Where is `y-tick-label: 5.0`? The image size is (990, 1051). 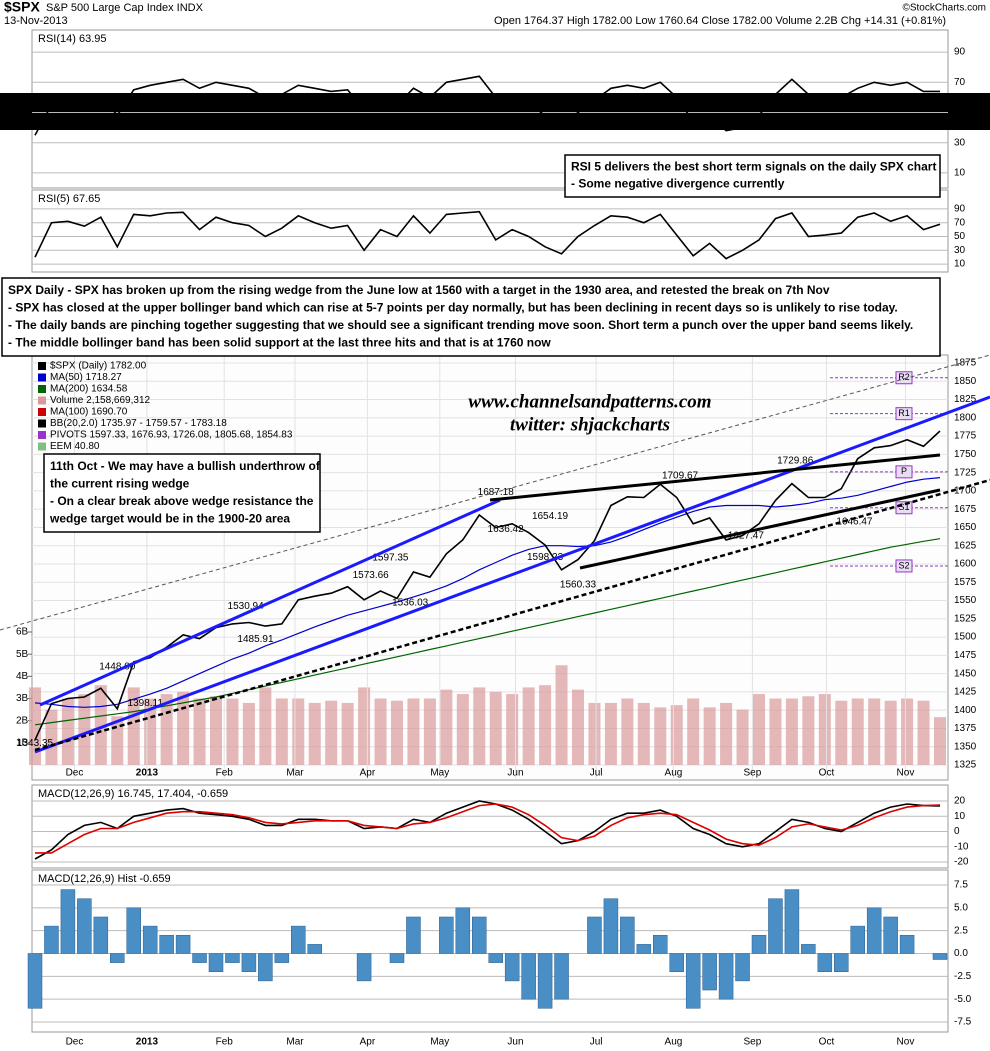 y-tick-label: 5.0 is located at coordinates (961, 907).